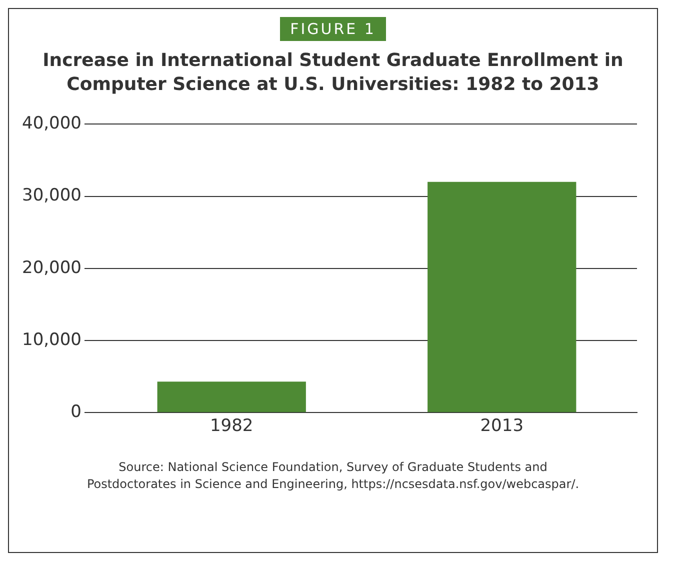  What do you see at coordinates (333, 29) in the screenshot?
I see `caption: FIGURE 1` at bounding box center [333, 29].